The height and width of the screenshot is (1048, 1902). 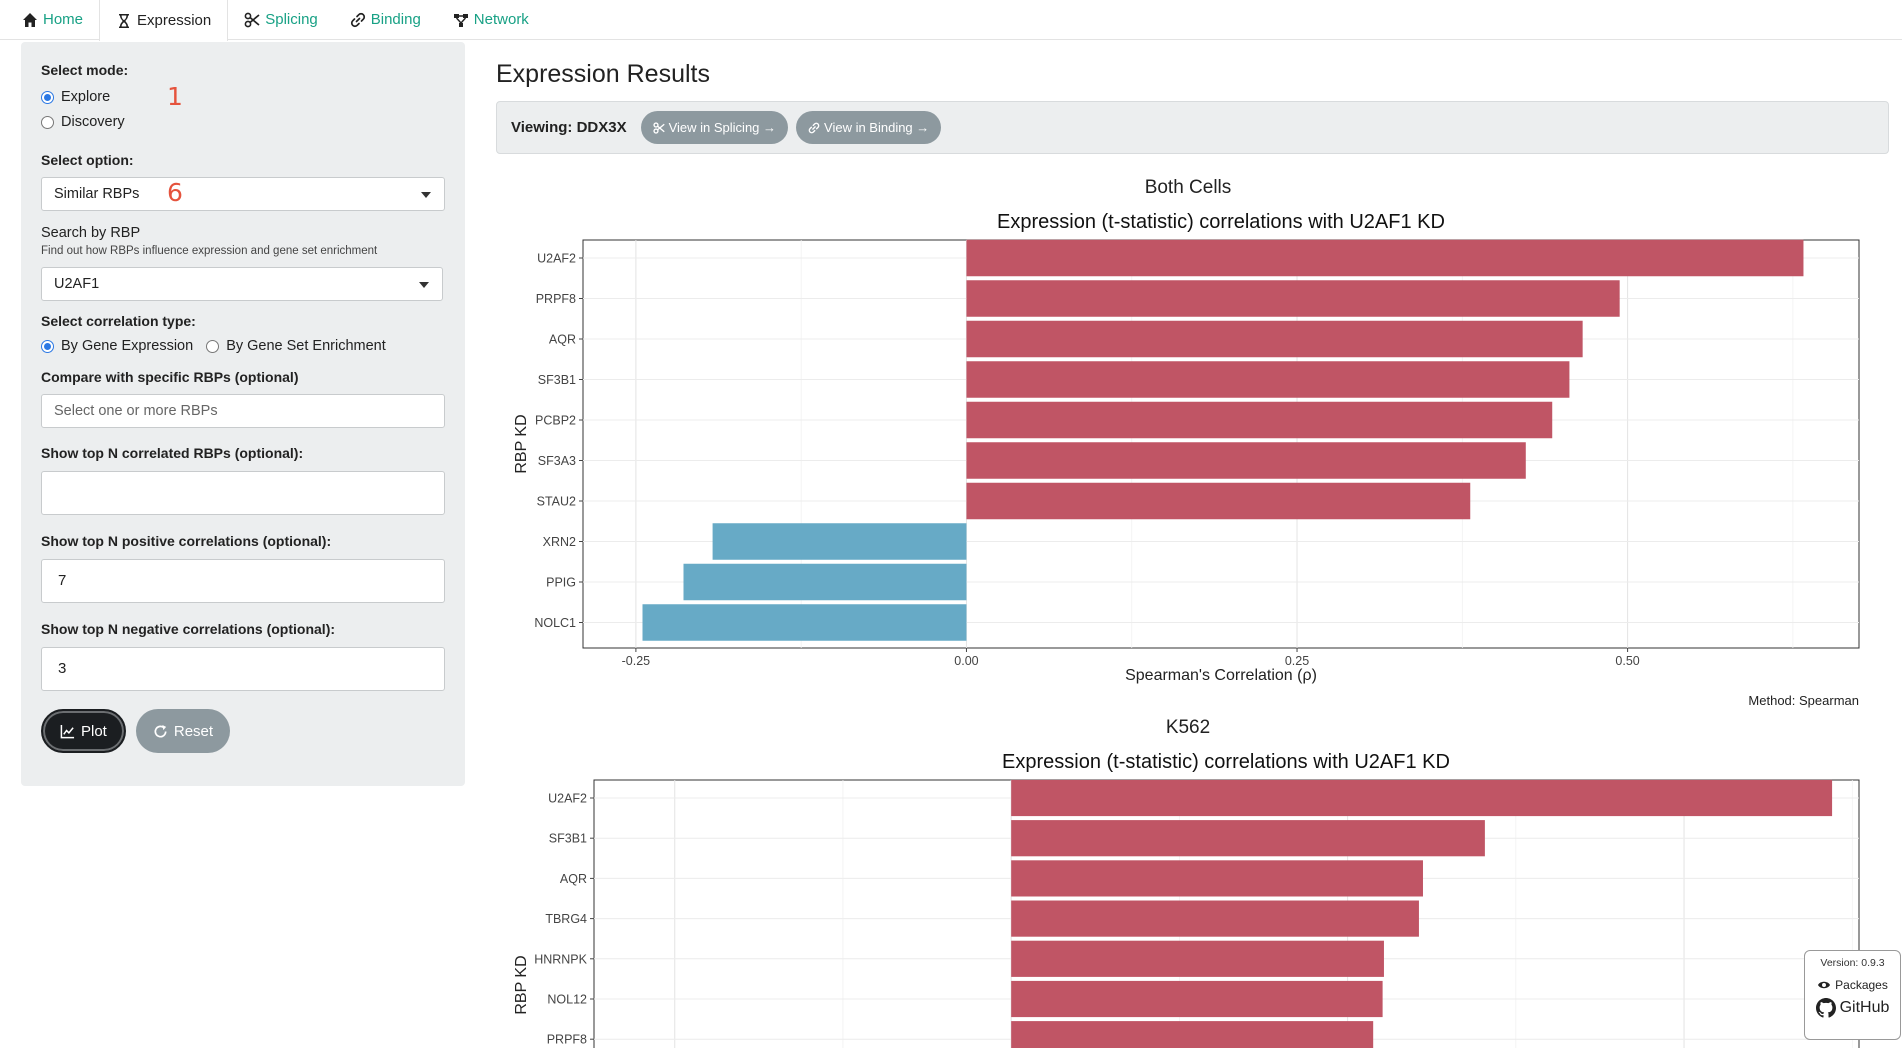 I want to click on corr-gene-set-radio: By Gene Set Enrichment, so click(x=296, y=346).